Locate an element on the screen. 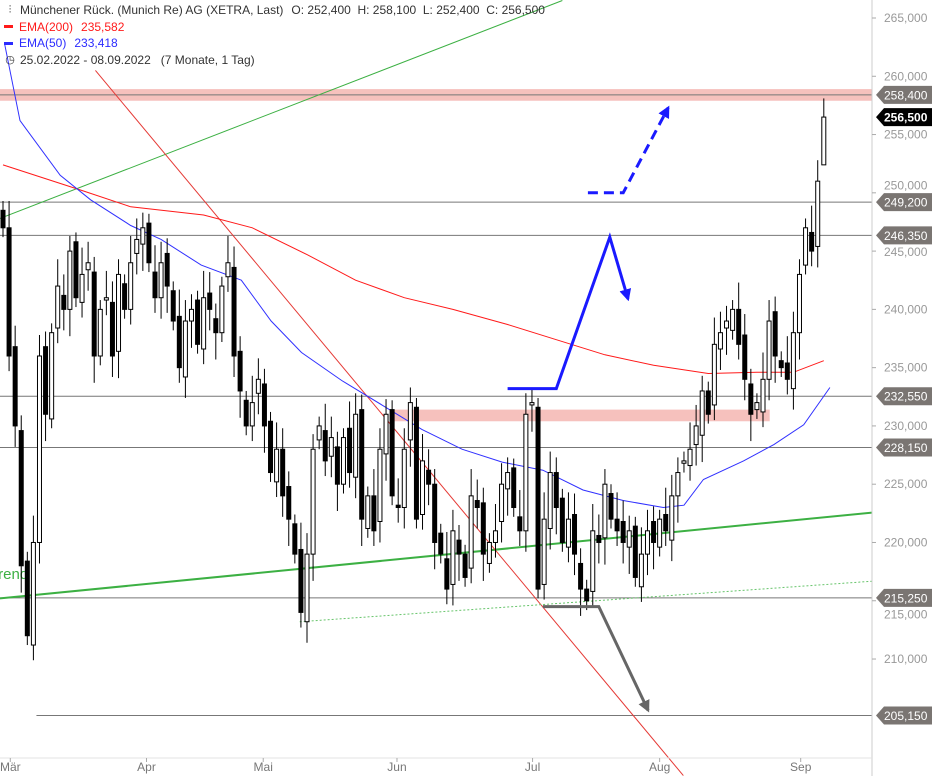 This screenshot has height=776, width=932. ema200-swatch-icon is located at coordinates (8, 27).